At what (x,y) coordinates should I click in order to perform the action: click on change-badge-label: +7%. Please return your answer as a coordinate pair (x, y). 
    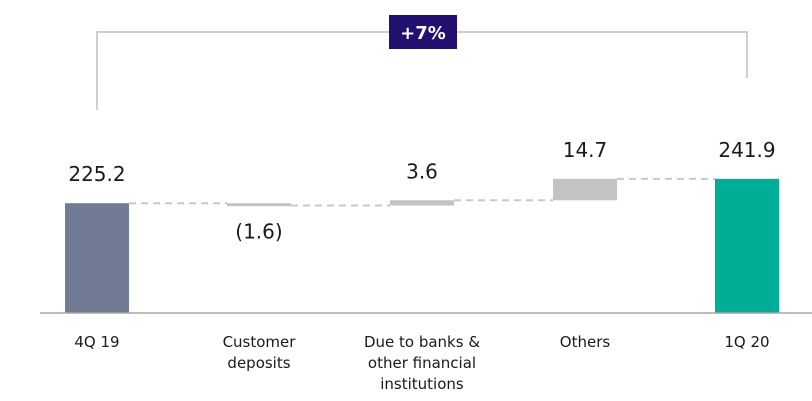
    Looking at the image, I should click on (423, 33).